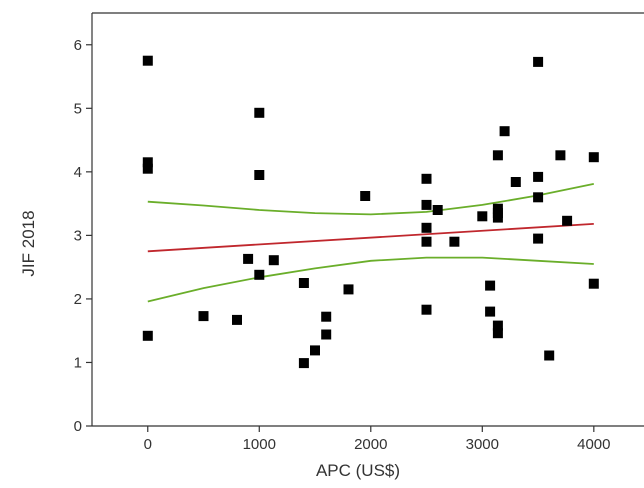 Image resolution: width=644 pixels, height=488 pixels. What do you see at coordinates (28, 243) in the screenshot?
I see `y-axis-title: JIF 2018` at bounding box center [28, 243].